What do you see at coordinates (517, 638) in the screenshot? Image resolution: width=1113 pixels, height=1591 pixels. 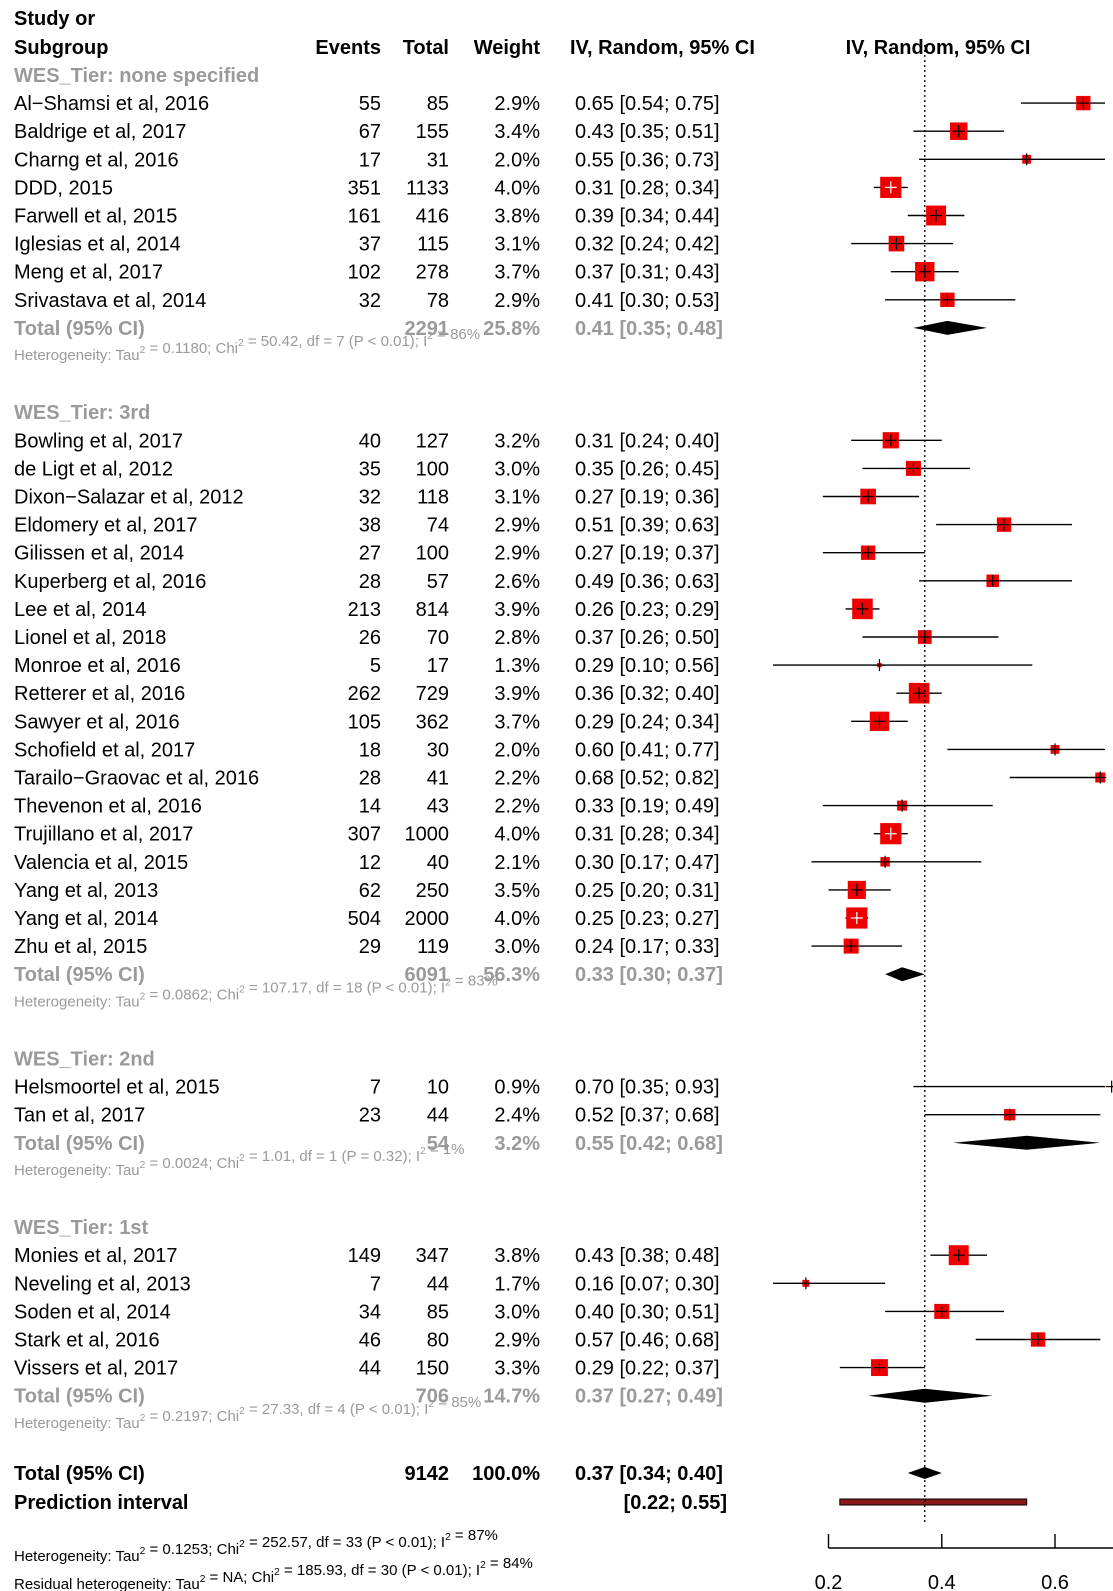 I see `subgroup-2-study-8-weight: 2.8%` at bounding box center [517, 638].